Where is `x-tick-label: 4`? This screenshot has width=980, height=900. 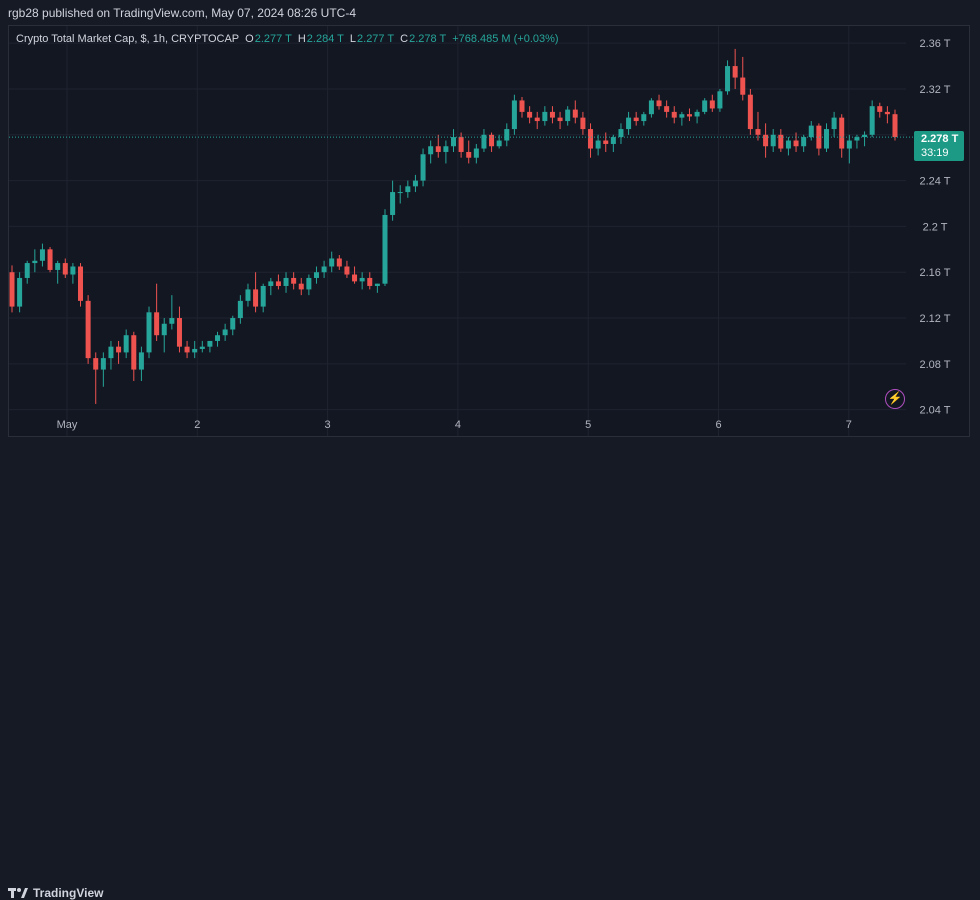
x-tick-label: 4 is located at coordinates (458, 425).